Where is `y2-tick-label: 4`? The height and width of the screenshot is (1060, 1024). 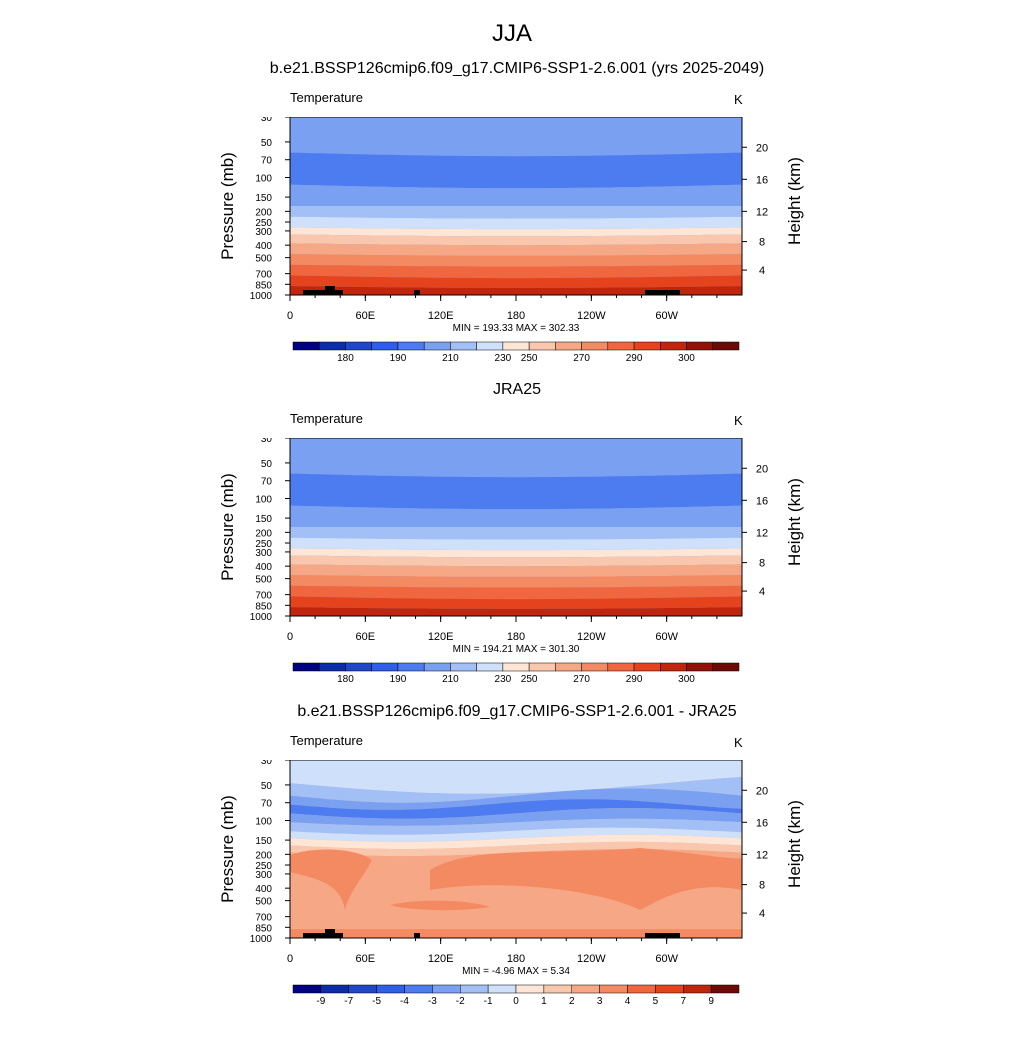 y2-tick-label: 4 is located at coordinates (762, 592).